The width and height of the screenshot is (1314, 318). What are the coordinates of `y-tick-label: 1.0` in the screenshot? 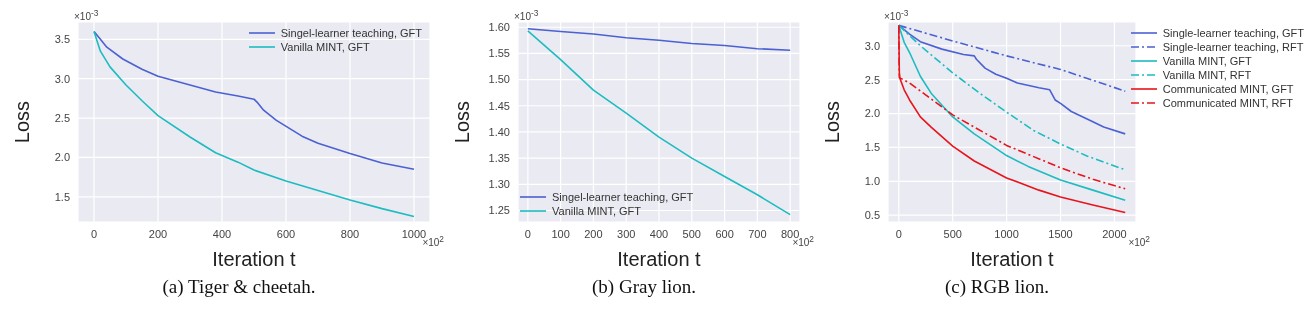 It's located at (872, 181).